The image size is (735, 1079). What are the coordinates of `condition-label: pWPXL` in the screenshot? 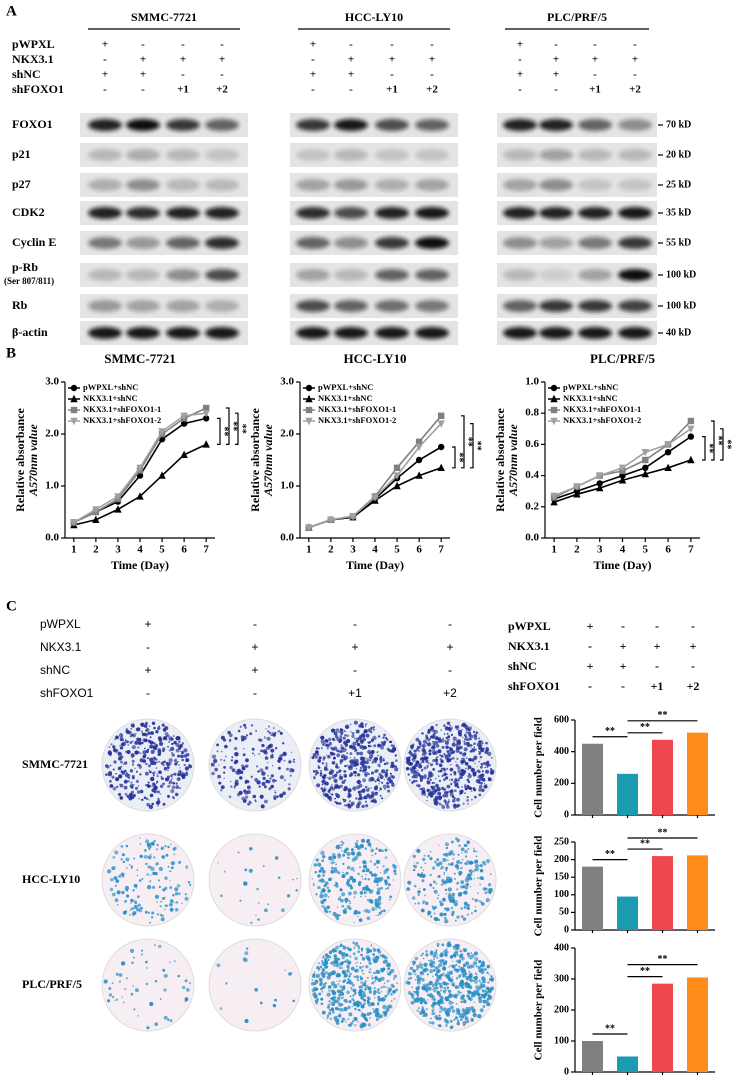 It's located at (60, 624).